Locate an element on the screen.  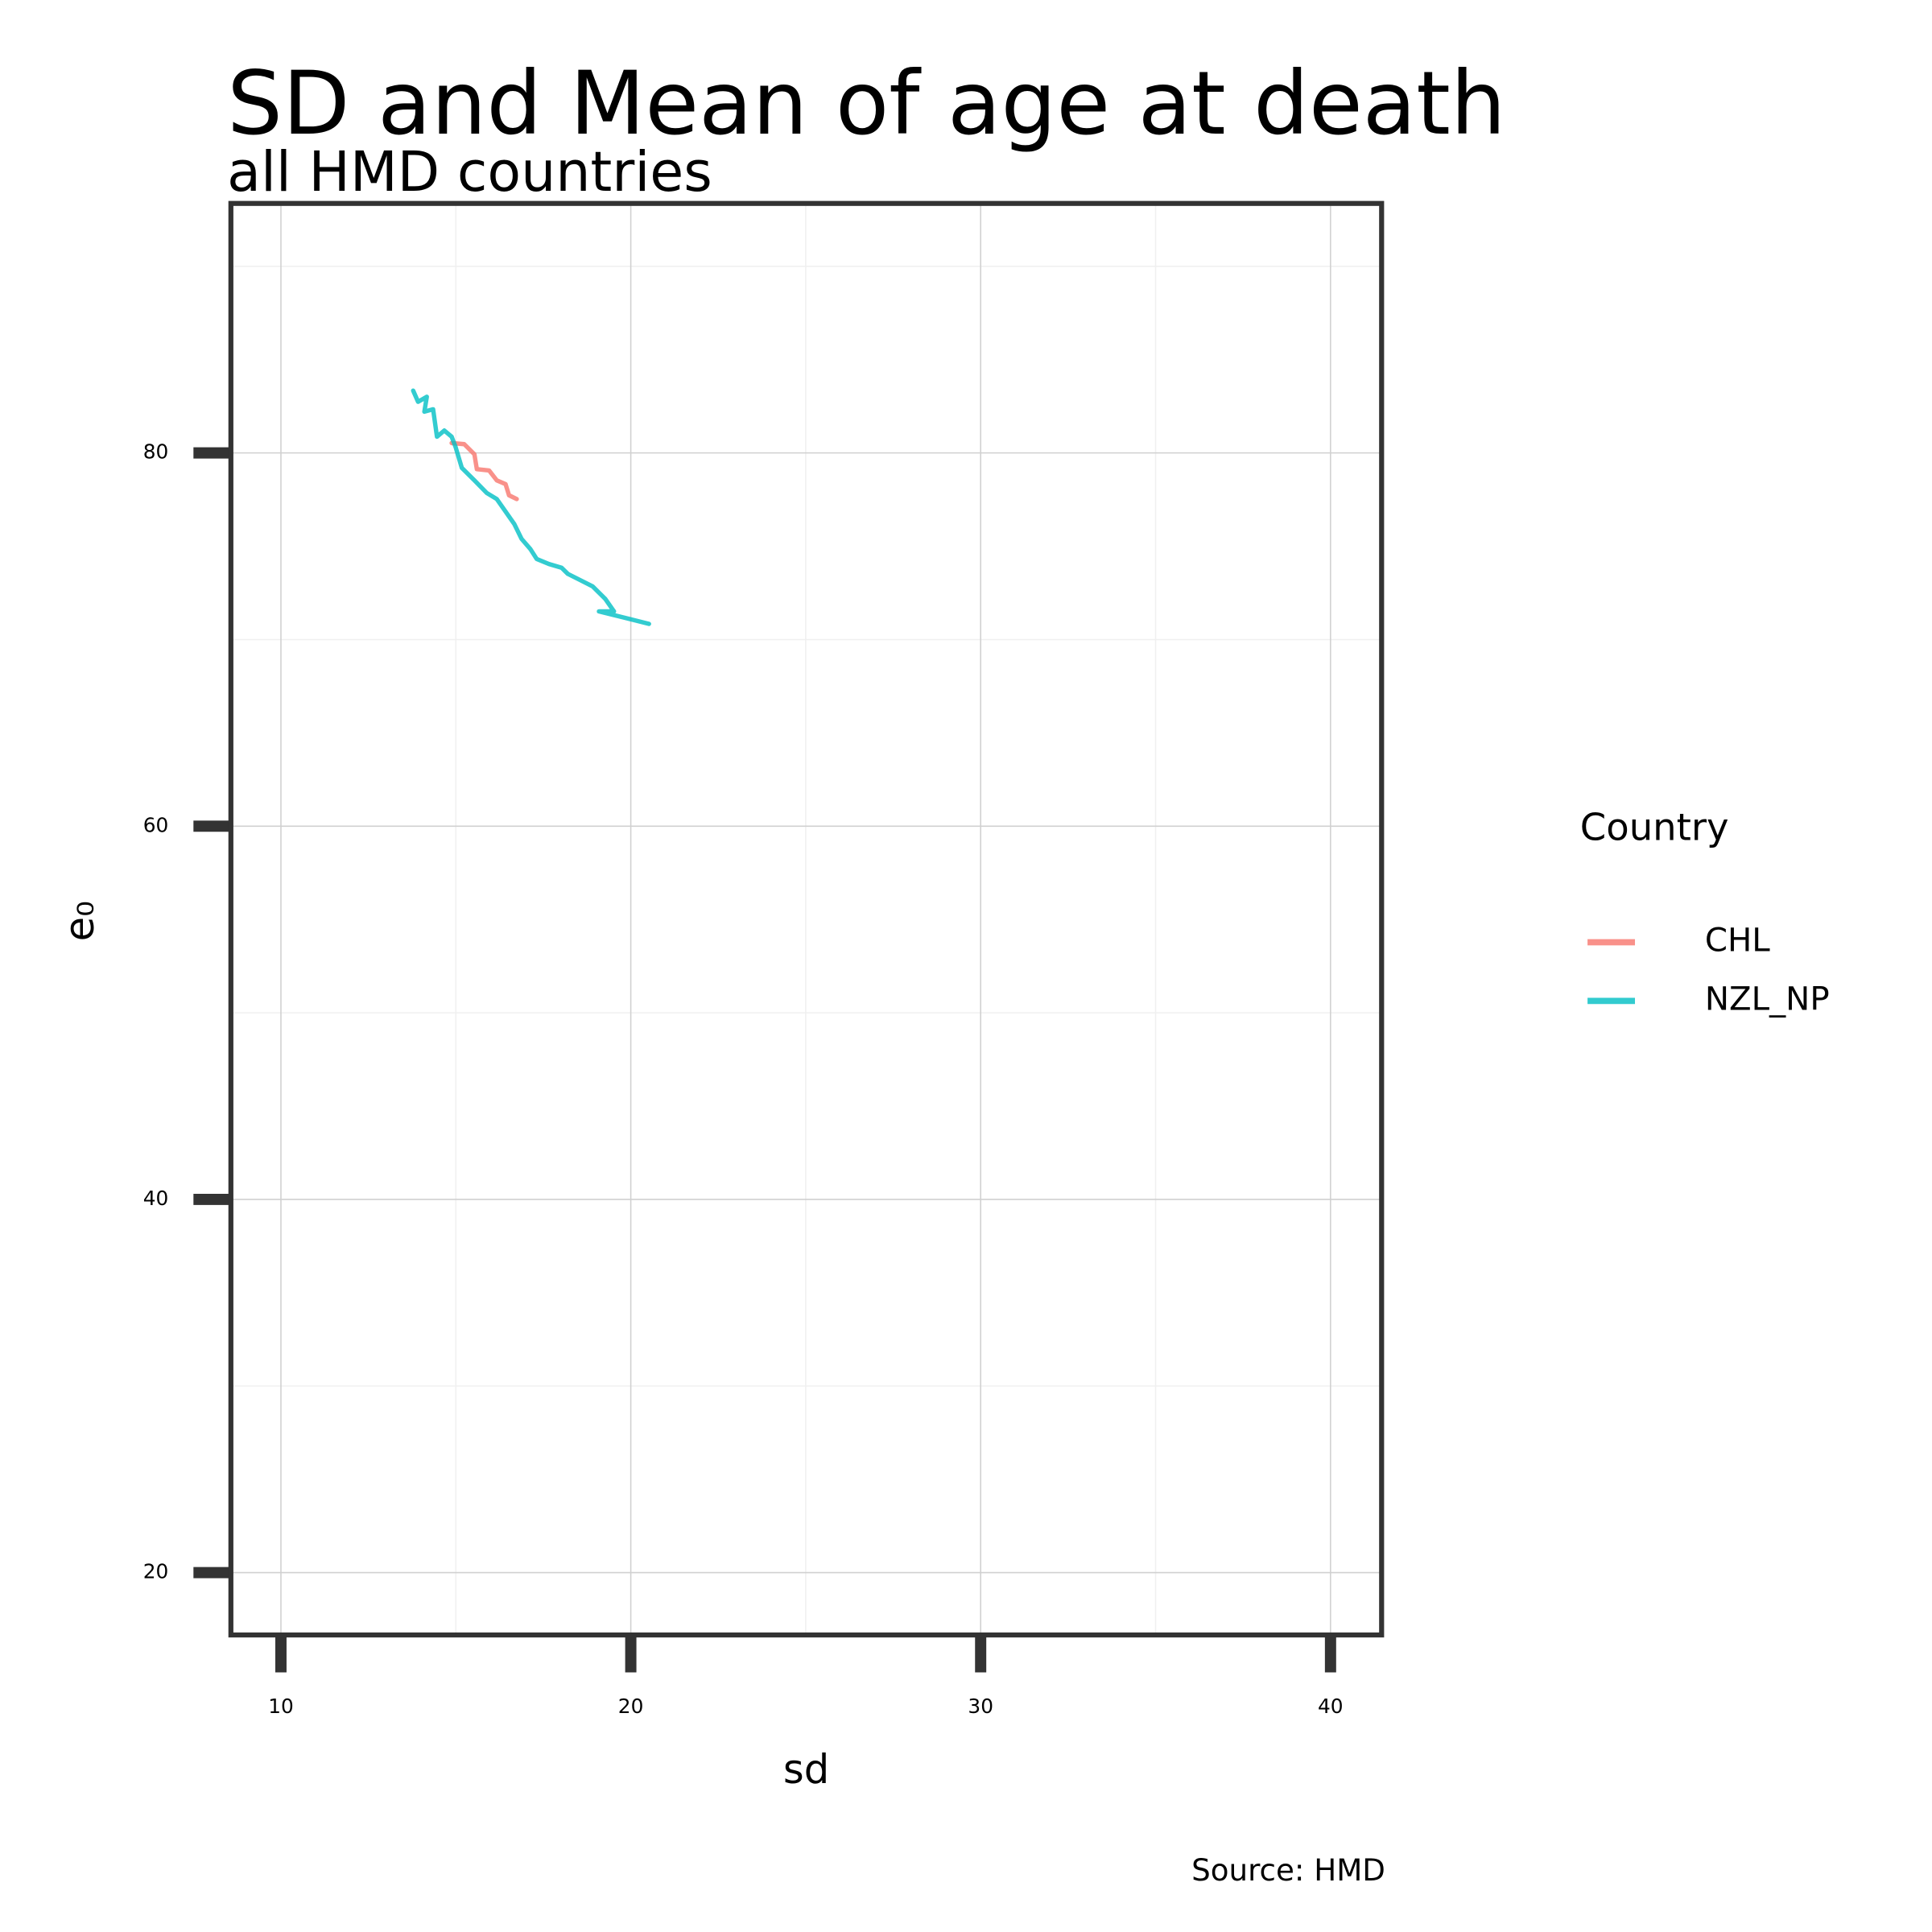
chart-subtitle: all HMD countries is located at coordinates (469, 172).